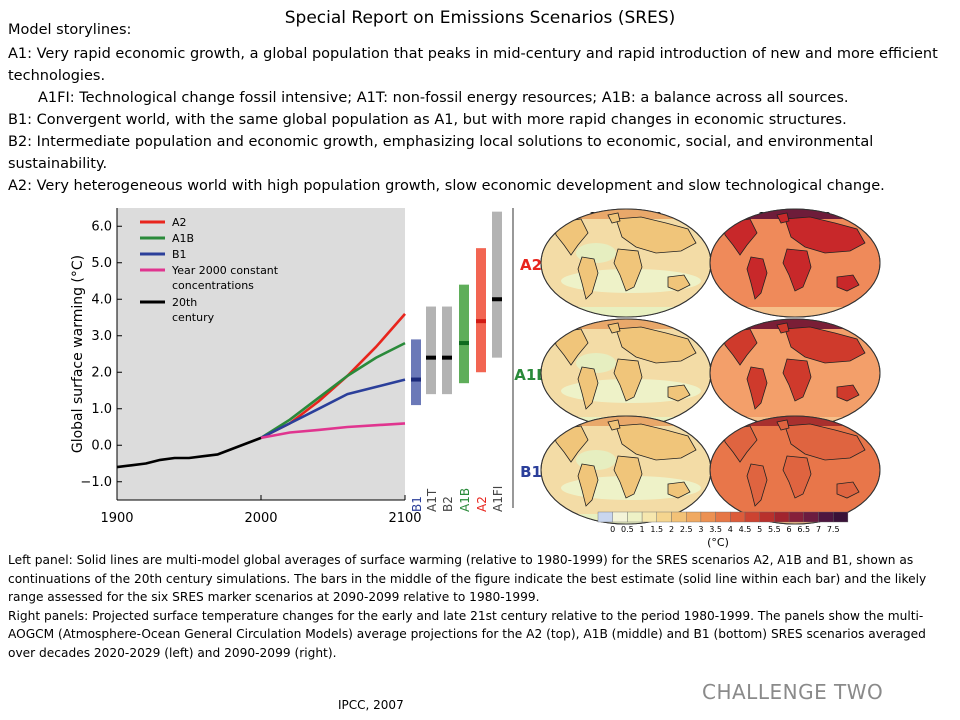  Describe the element at coordinates (432, 500) in the screenshot. I see `bar-label-a1t: A1T` at that location.